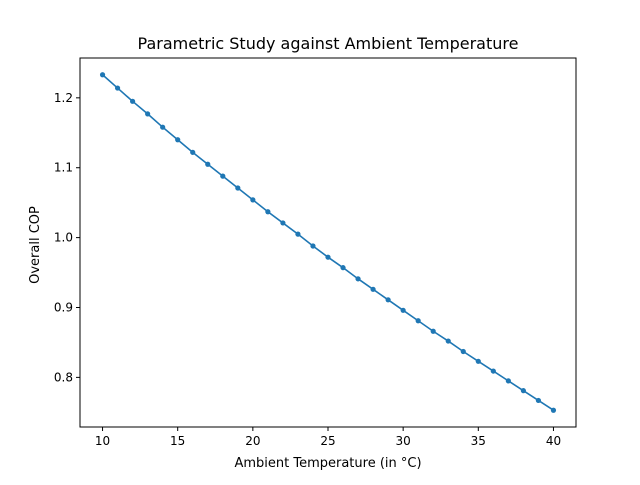 The height and width of the screenshot is (485, 640). What do you see at coordinates (102, 441) in the screenshot?
I see `x-tick-label: 10` at bounding box center [102, 441].